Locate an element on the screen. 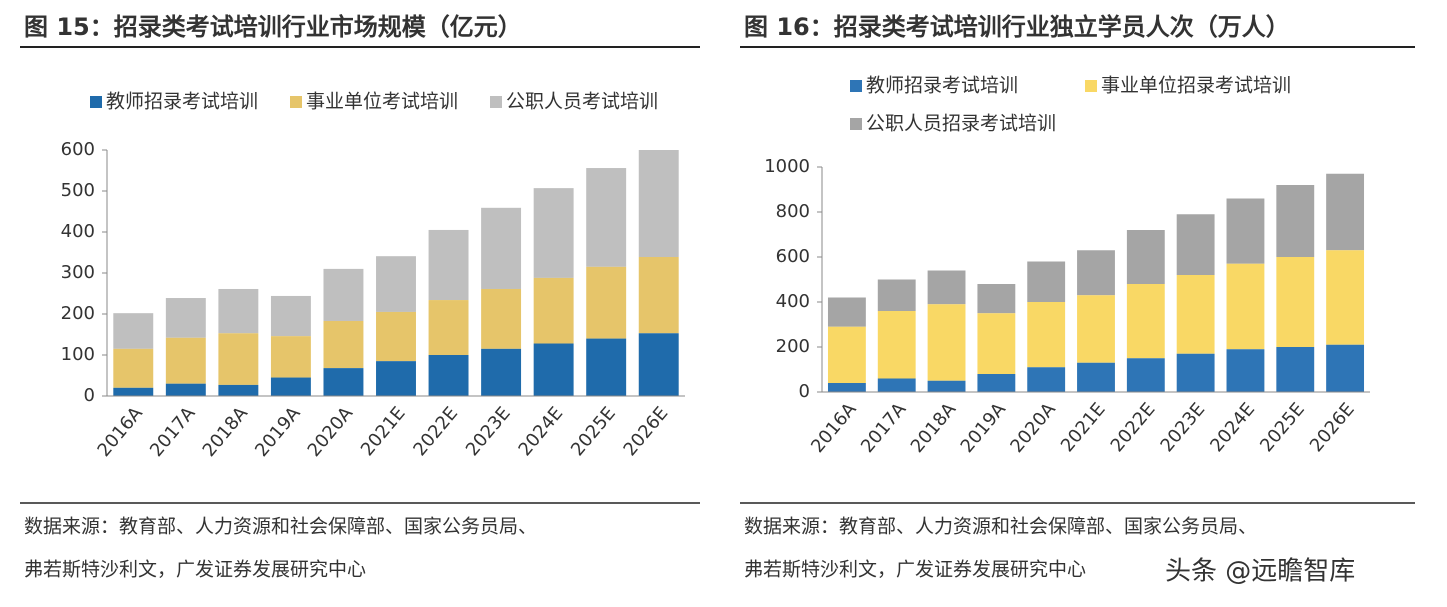 This screenshot has width=1447, height=607. y-tick-label: 100 is located at coordinates (78, 354).